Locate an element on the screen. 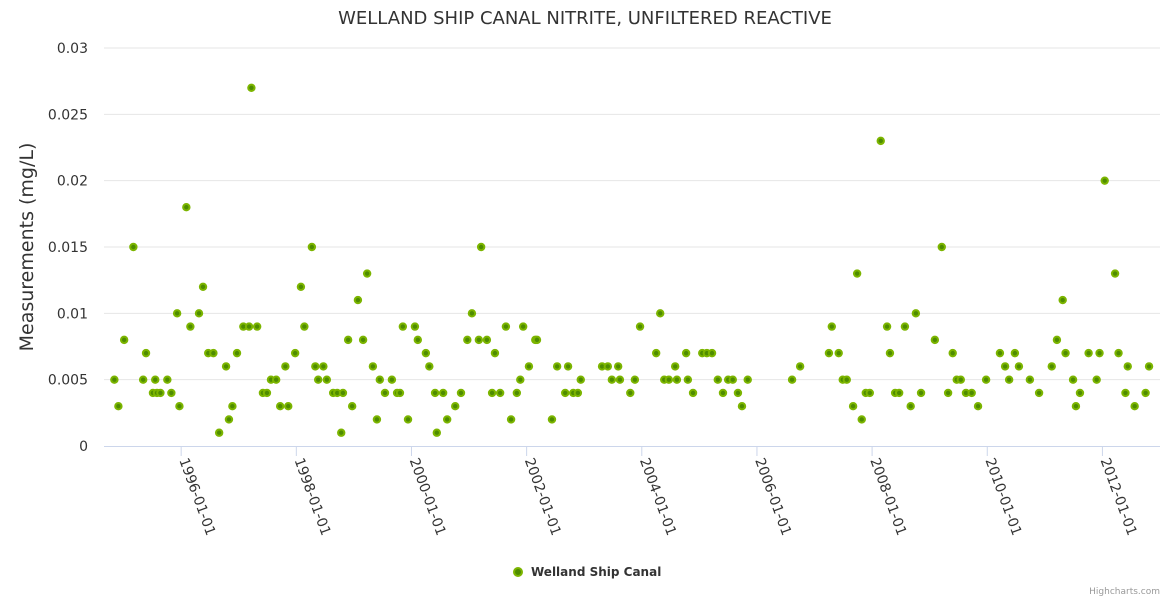 Image resolution: width=1170 pixels, height=600 pixels. legend-label: Welland Ship Canal is located at coordinates (596, 572).